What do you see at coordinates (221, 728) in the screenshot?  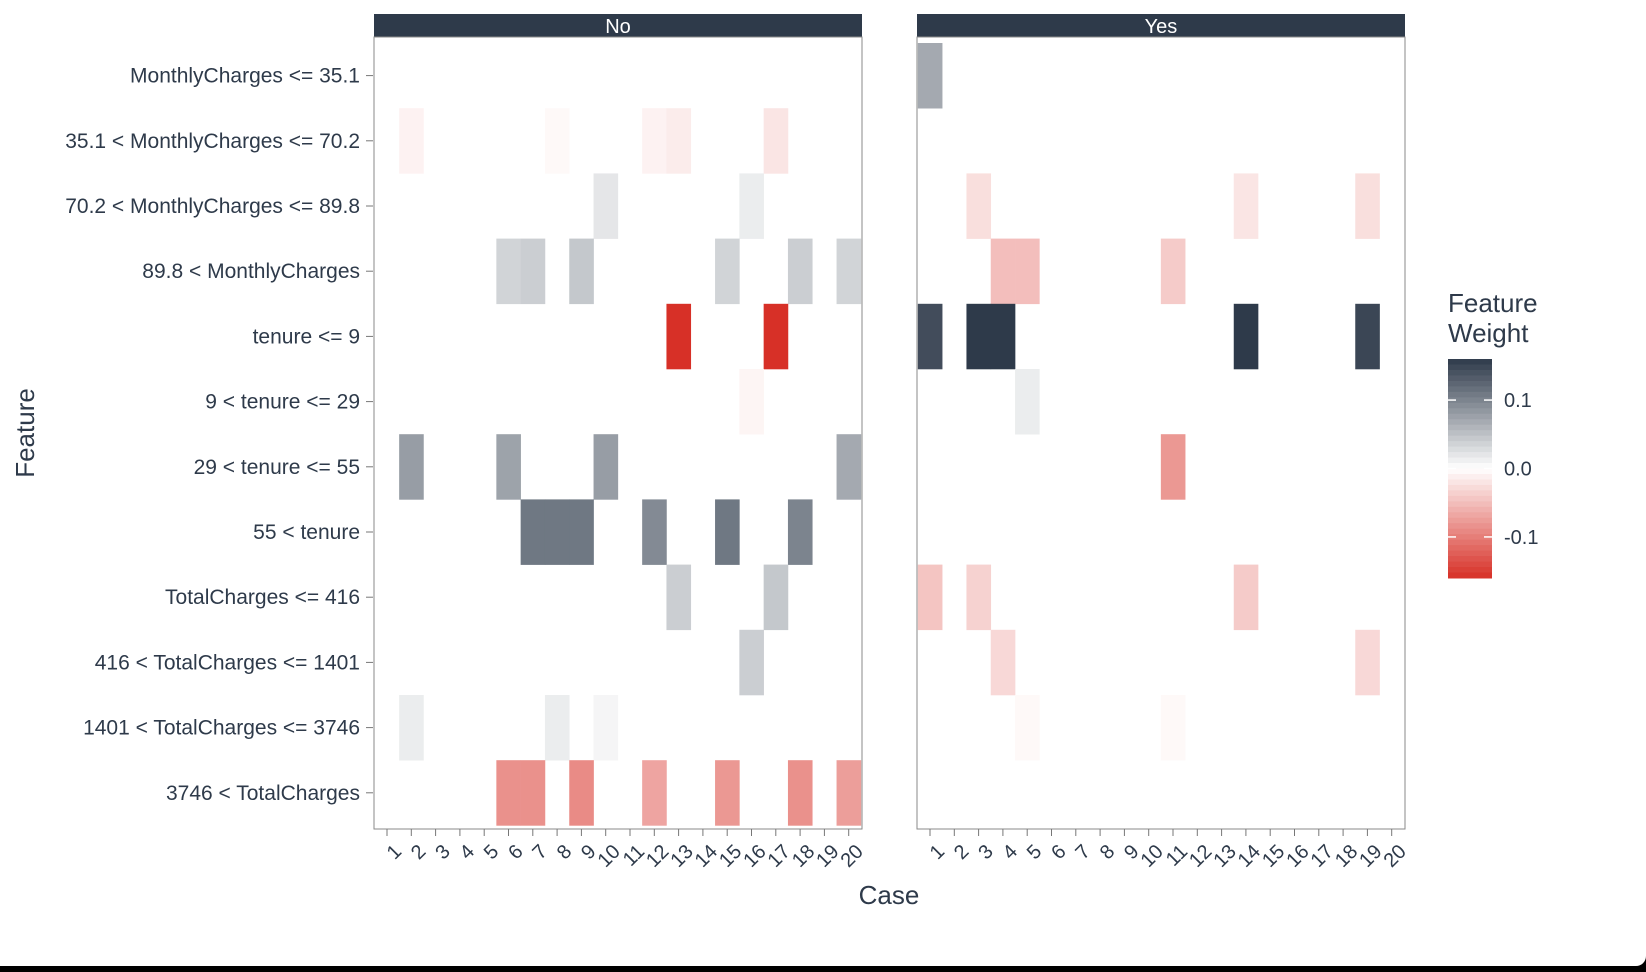 I see `feature-label: 1401 < TotalCharges <= 3746` at bounding box center [221, 728].